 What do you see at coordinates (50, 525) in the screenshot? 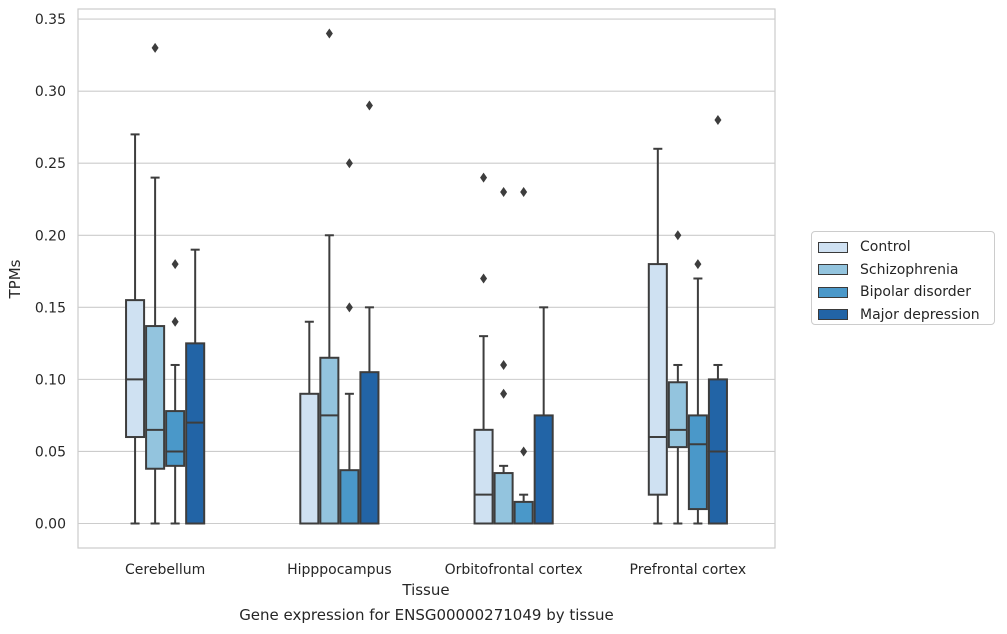
I see `y-tick-label: 0.00` at bounding box center [50, 525].